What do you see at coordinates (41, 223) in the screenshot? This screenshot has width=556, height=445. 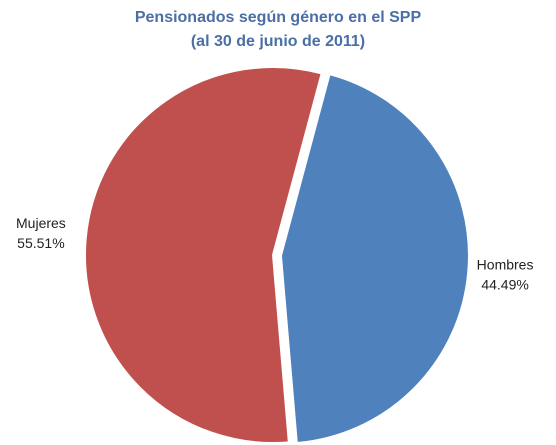 I see `slice-label: Mujeres` at bounding box center [41, 223].